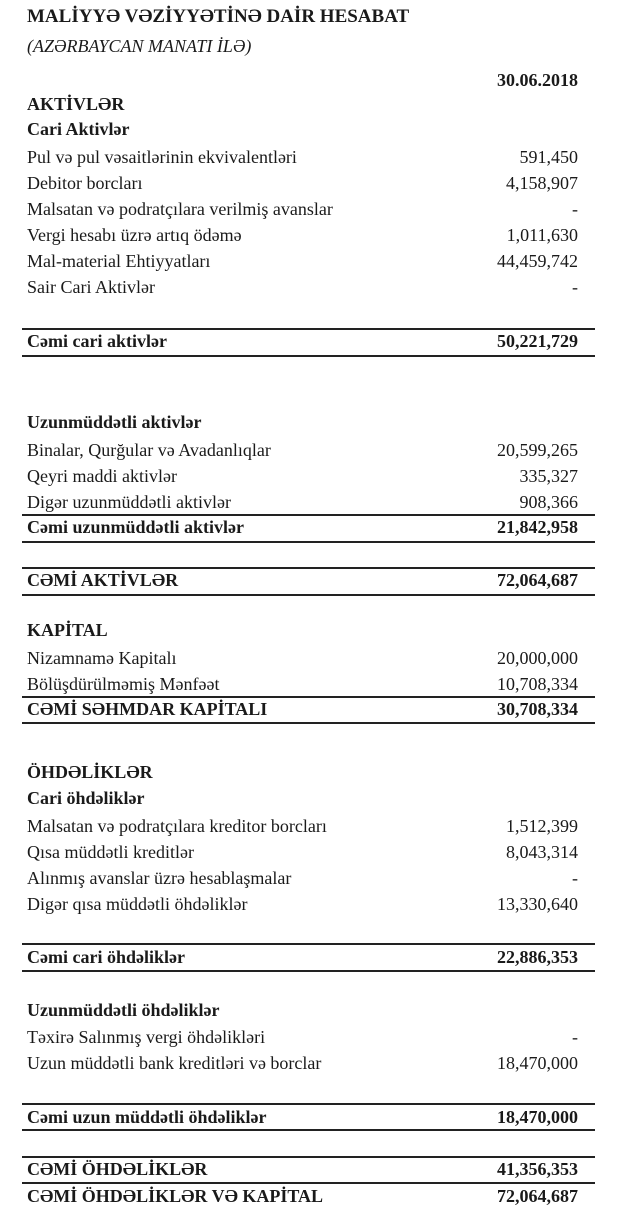 The width and height of the screenshot is (620, 1230). What do you see at coordinates (537, 658) in the screenshot?
I see `row-value: 20,000,000` at bounding box center [537, 658].